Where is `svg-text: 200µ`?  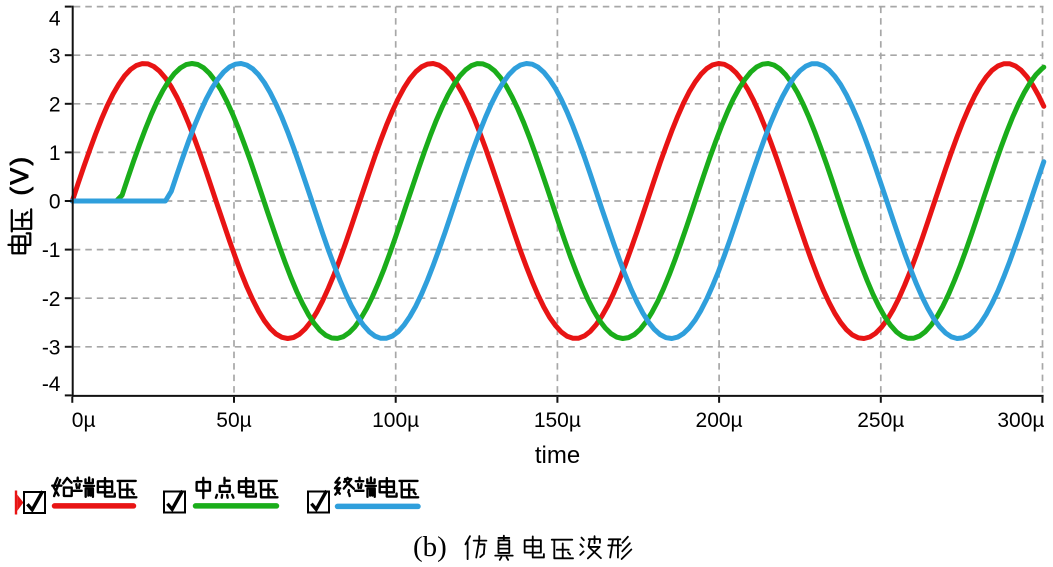 svg-text: 200µ is located at coordinates (719, 420).